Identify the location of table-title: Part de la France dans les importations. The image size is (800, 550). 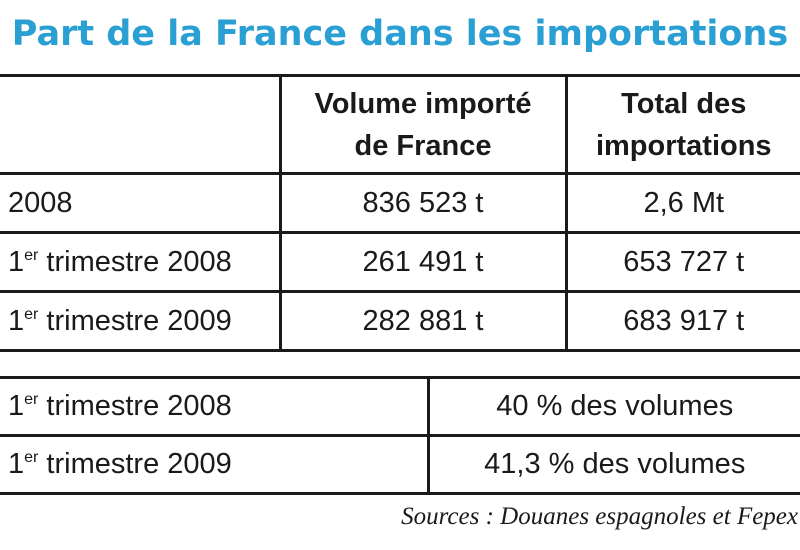
(400, 34).